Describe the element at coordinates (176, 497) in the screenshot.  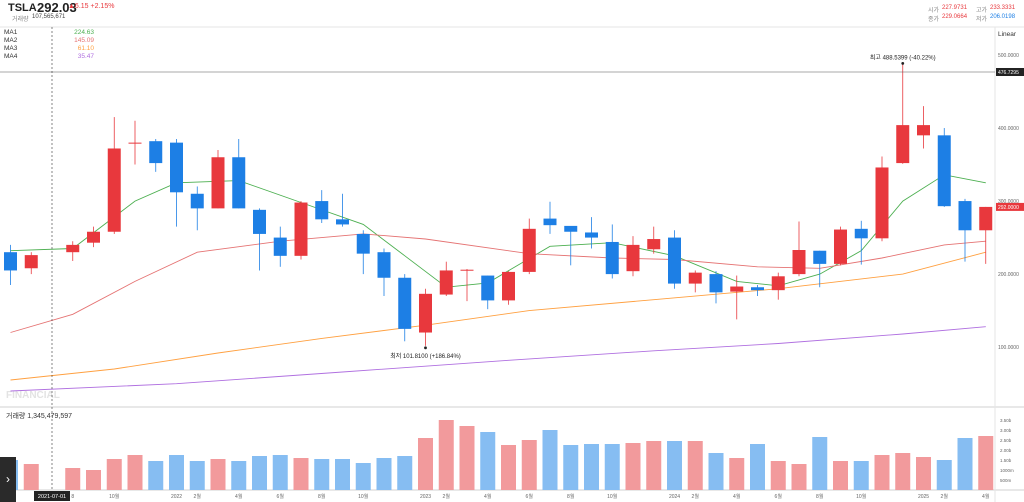
I see `time-tick-label: 2022` at that location.